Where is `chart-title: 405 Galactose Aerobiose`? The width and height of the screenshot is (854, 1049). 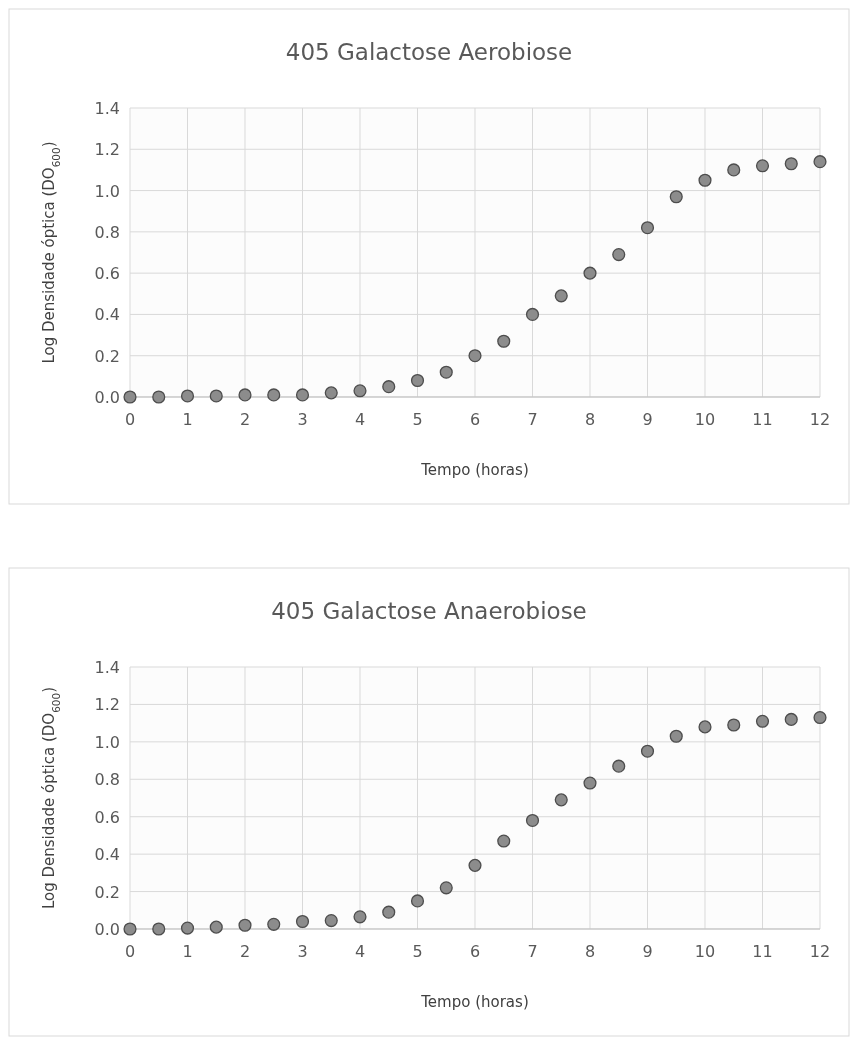
chart-title: 405 Galactose Aerobiose is located at coordinates (429, 52).